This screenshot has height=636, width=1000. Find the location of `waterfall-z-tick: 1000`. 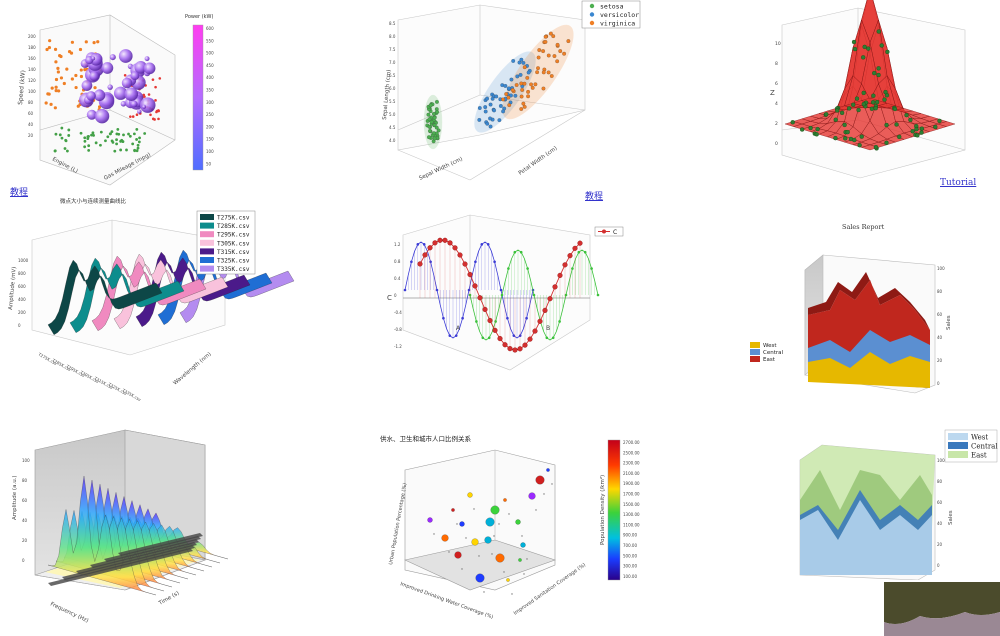

waterfall-z-tick: 1000 is located at coordinates (23, 260).